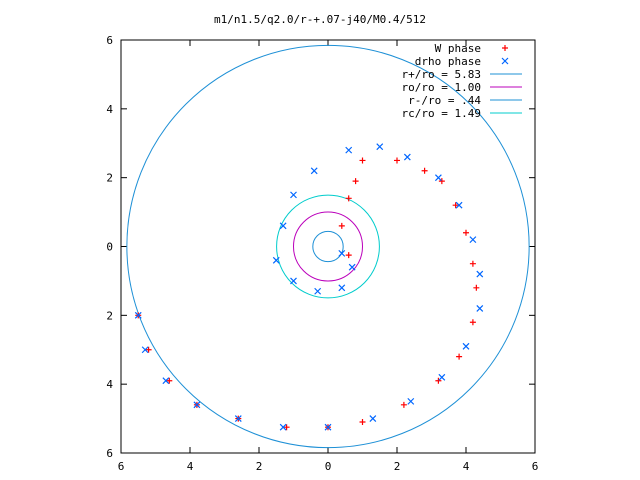  Describe the element at coordinates (109, 247) in the screenshot. I see `y-tick-label: 0` at that location.